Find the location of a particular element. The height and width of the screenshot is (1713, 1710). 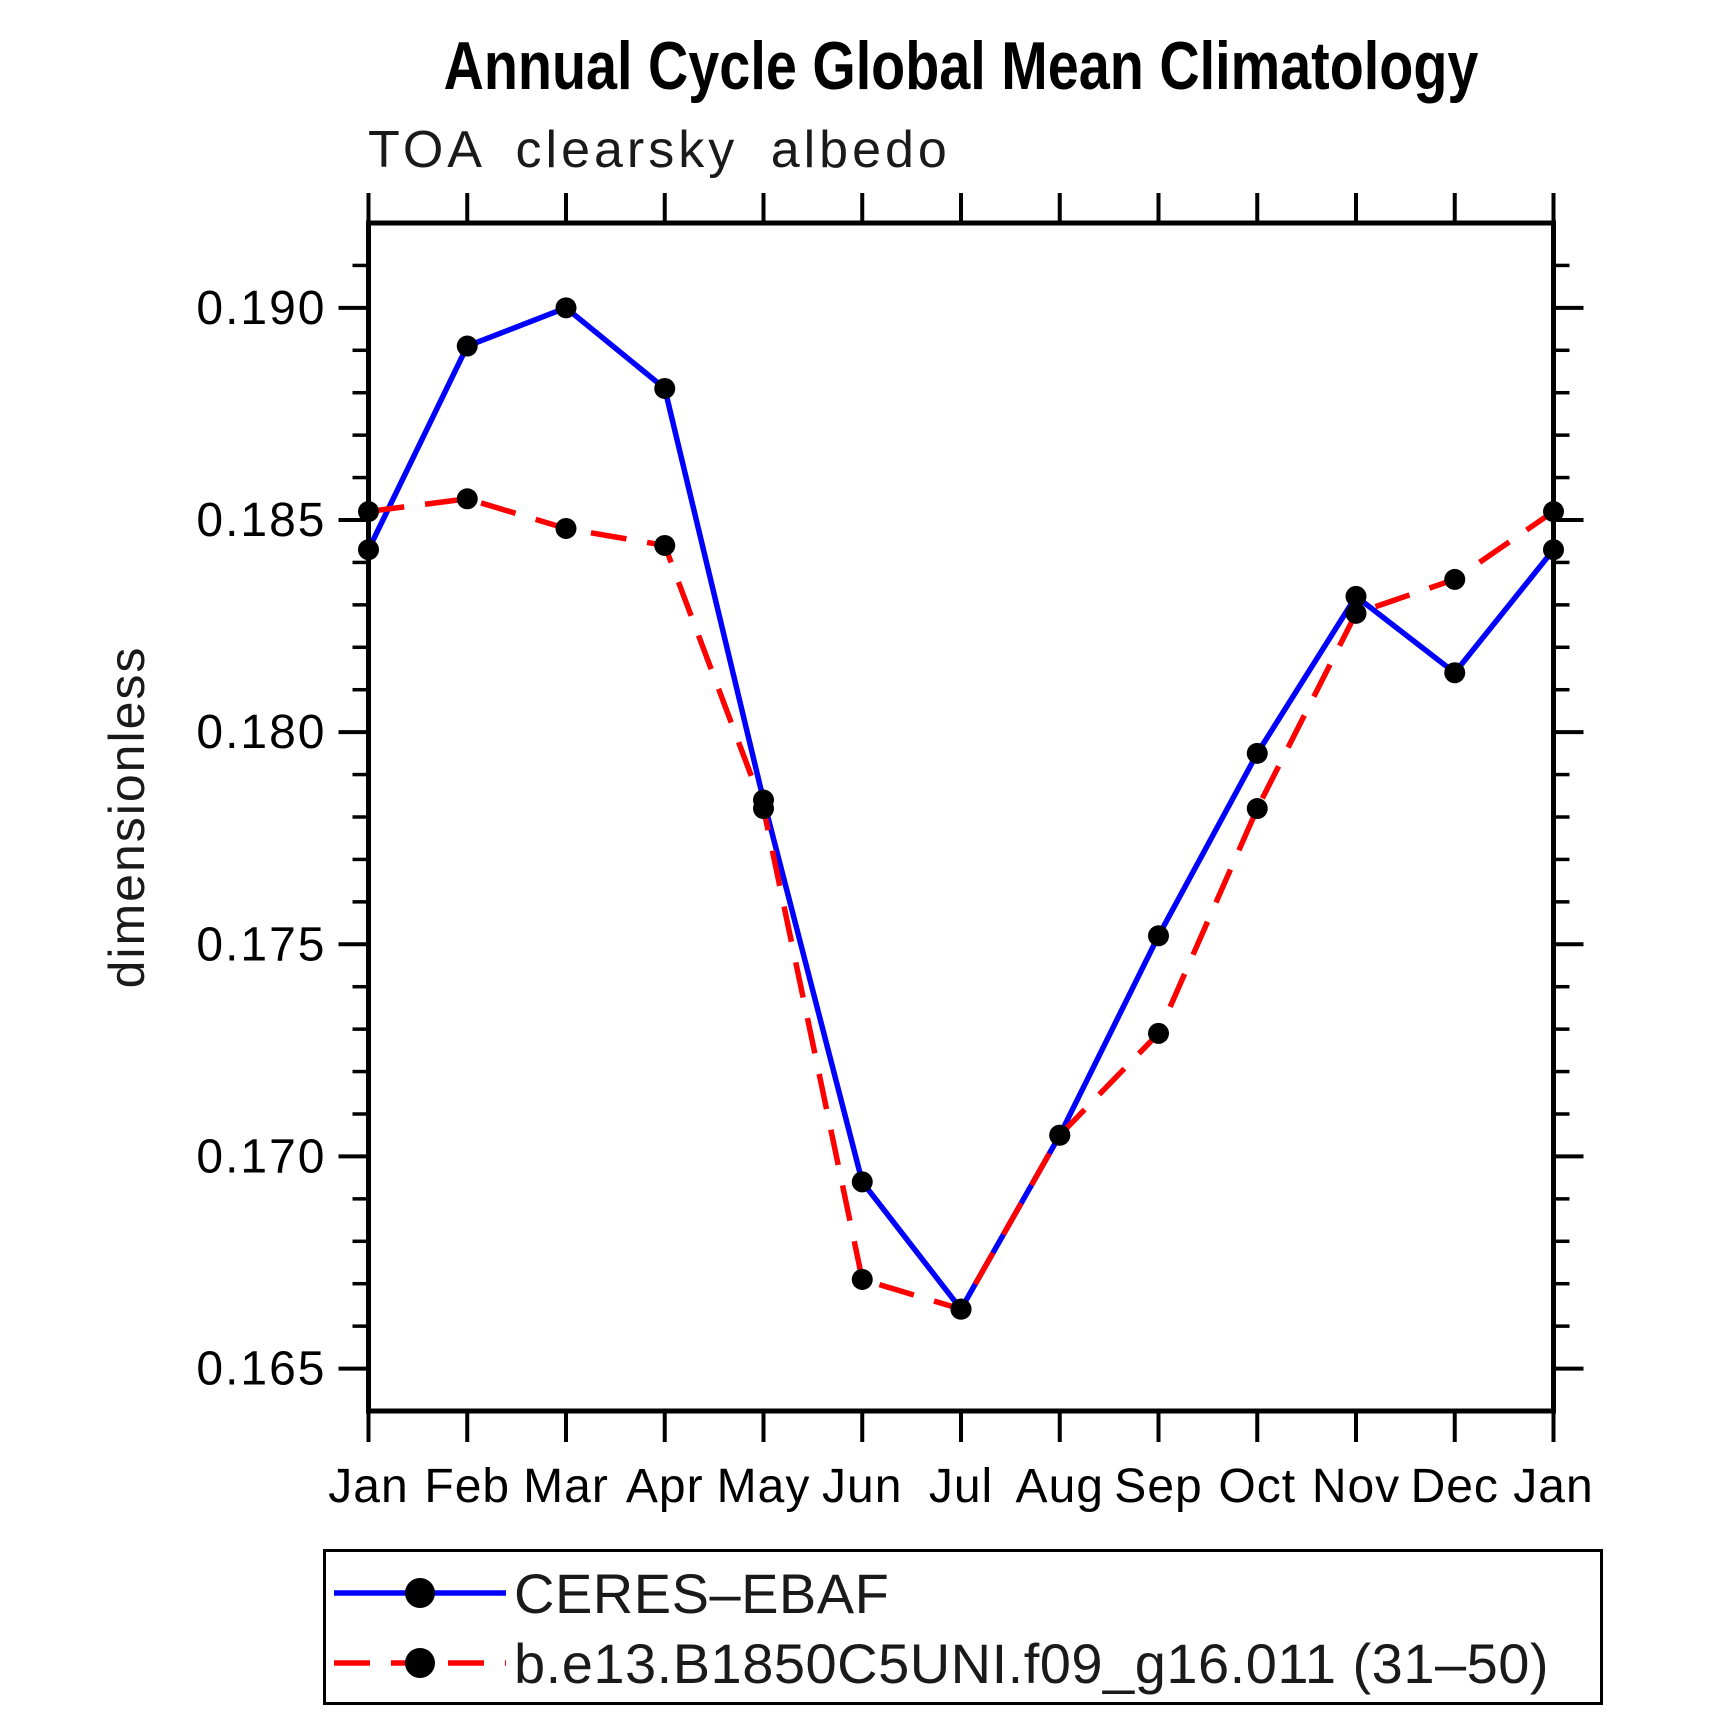

y-tick-label: 0.180 is located at coordinates (261, 732).